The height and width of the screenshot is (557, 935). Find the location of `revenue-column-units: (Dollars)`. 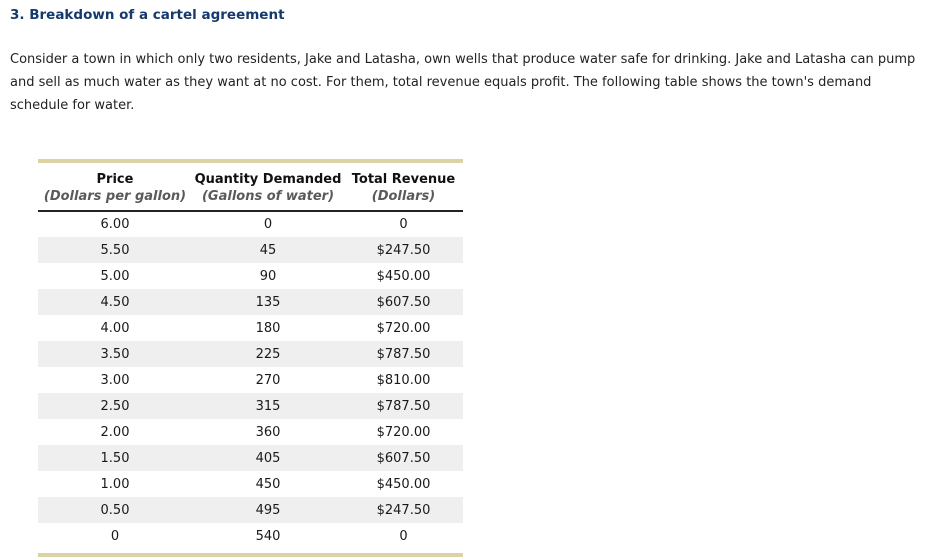

revenue-column-units: (Dollars) is located at coordinates (403, 199).